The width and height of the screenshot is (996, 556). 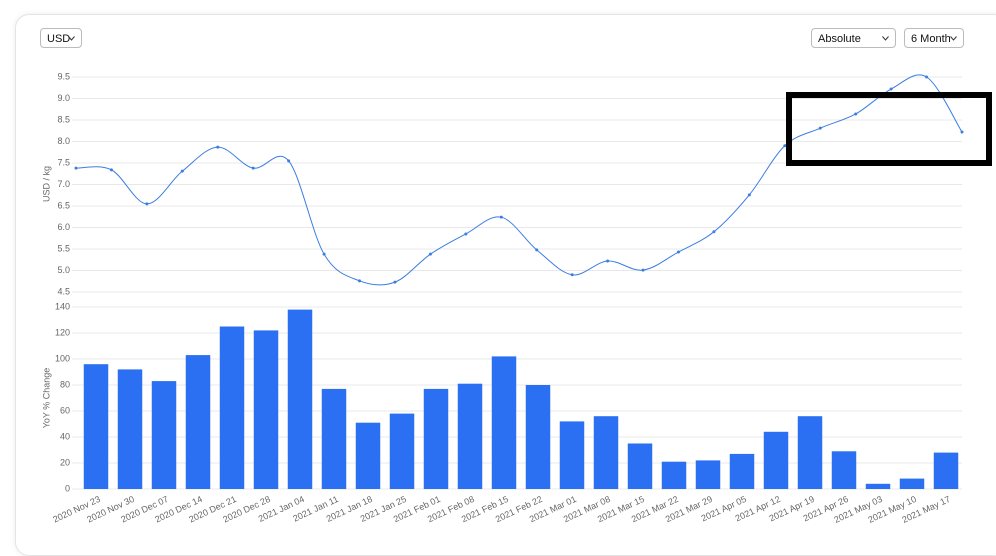 I want to click on y-axis-label: USD / kg, so click(x=46, y=184).